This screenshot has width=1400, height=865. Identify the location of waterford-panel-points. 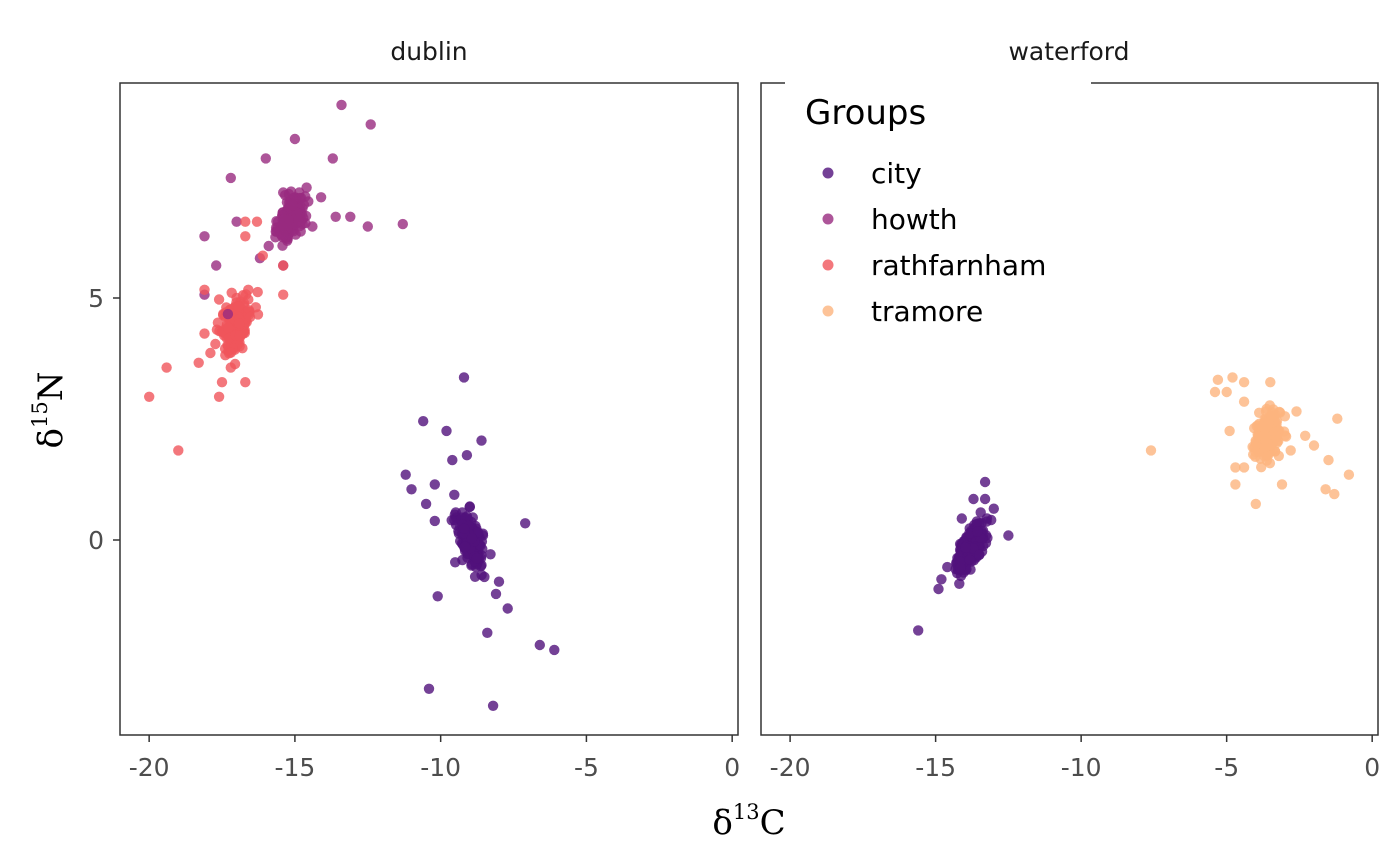
(1134, 504).